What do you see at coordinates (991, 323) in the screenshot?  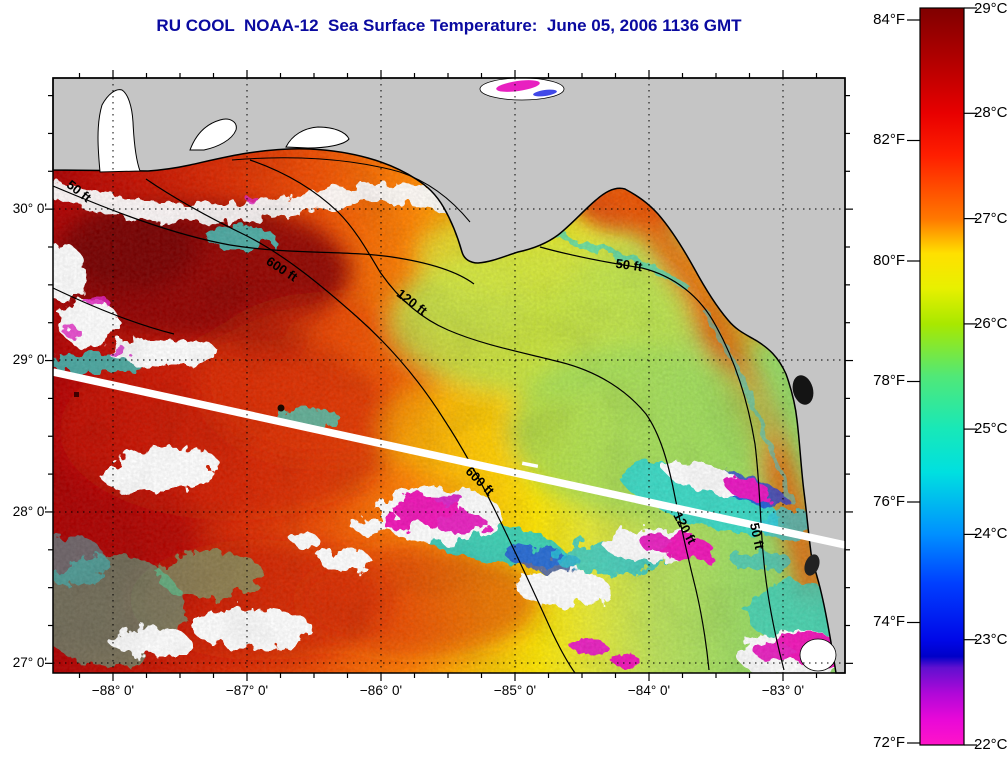 I see `colorbar-celsius-label: 26°C` at bounding box center [991, 323].